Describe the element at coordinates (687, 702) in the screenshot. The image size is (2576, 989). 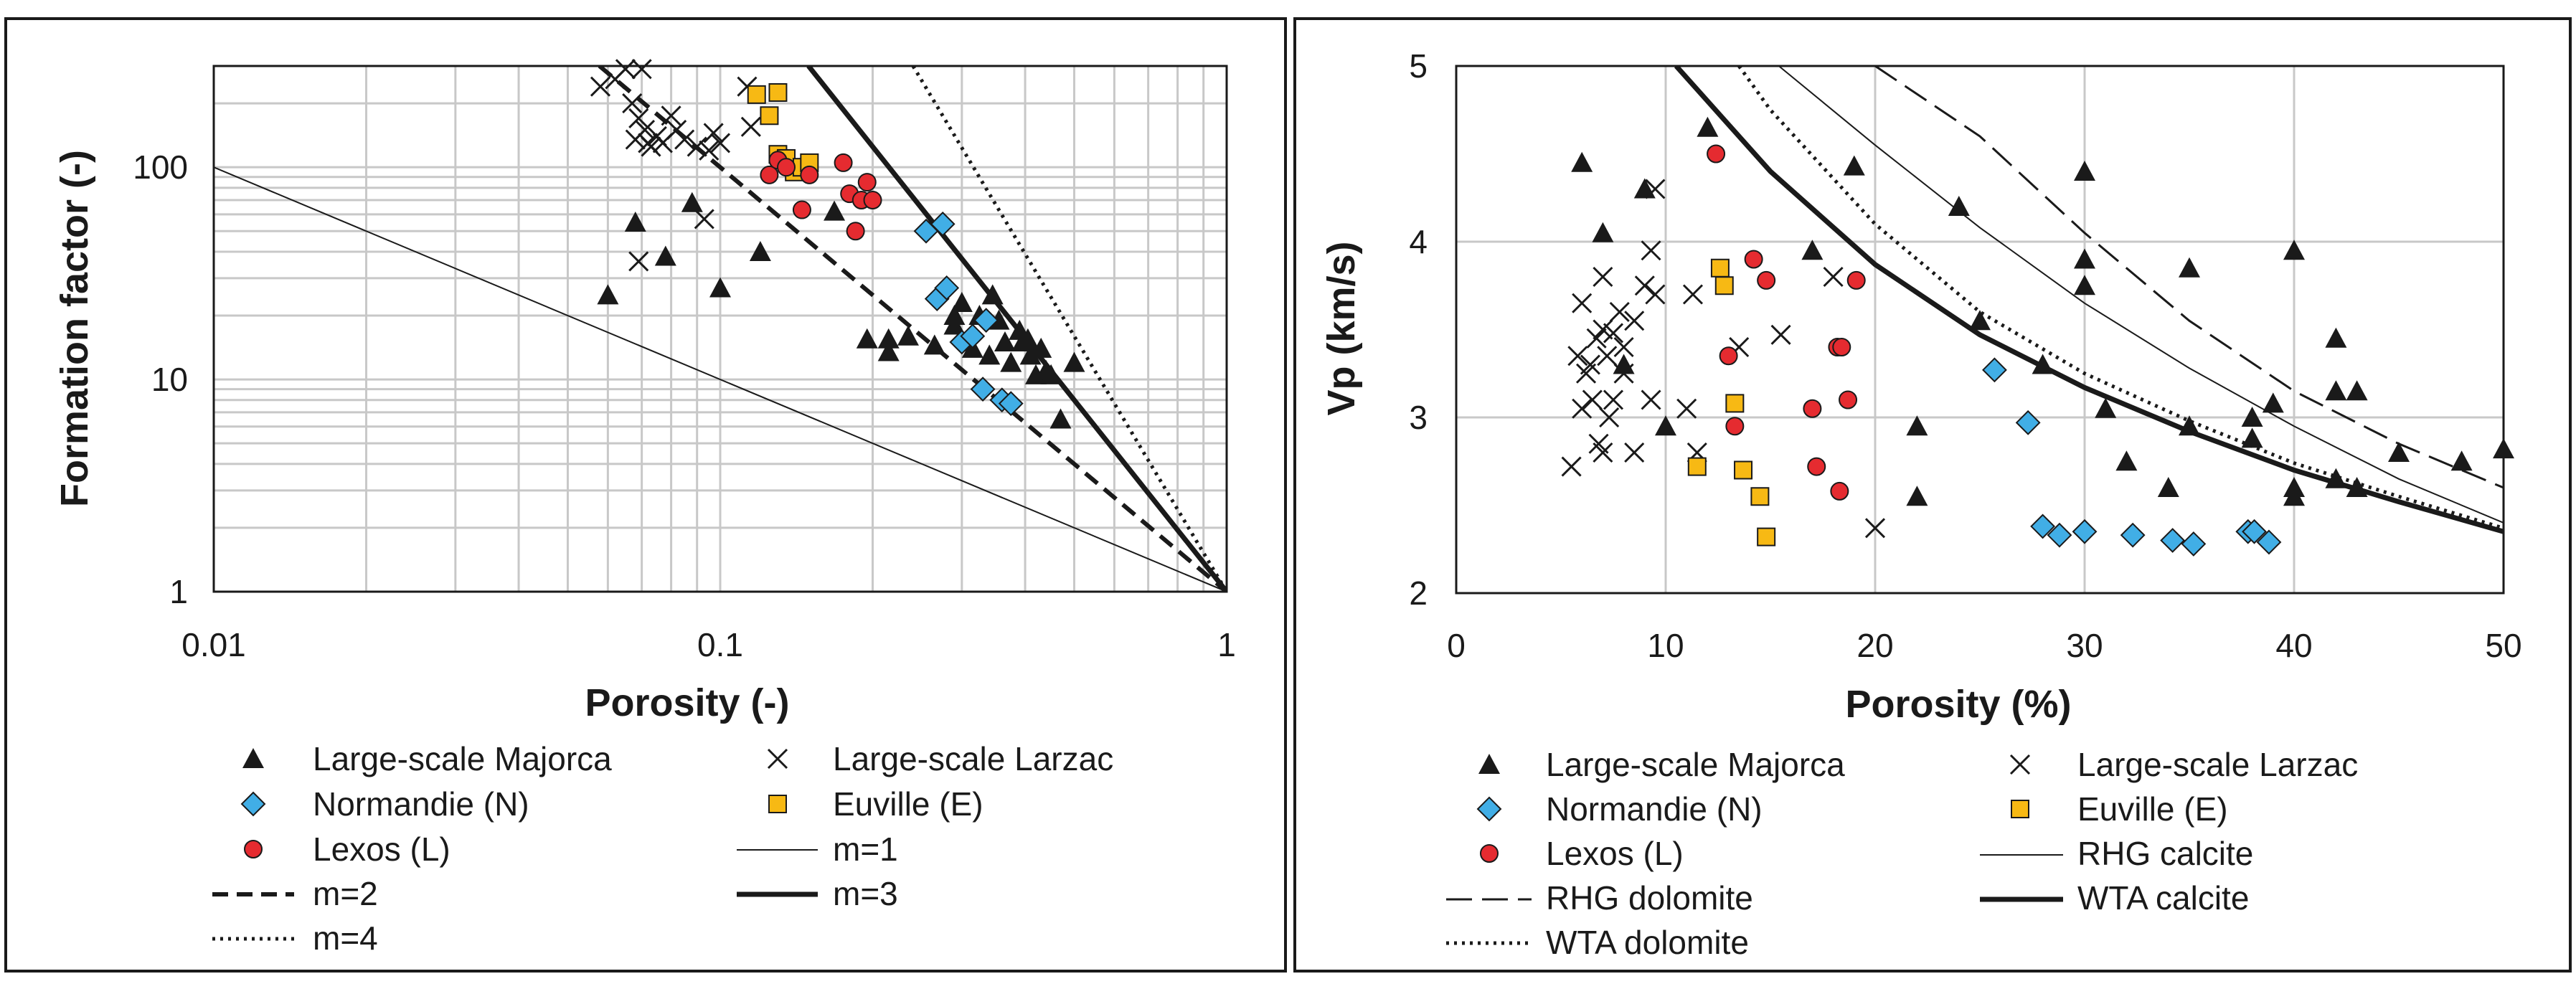
I see `left-x-axis-title: Porosity (-)` at that location.